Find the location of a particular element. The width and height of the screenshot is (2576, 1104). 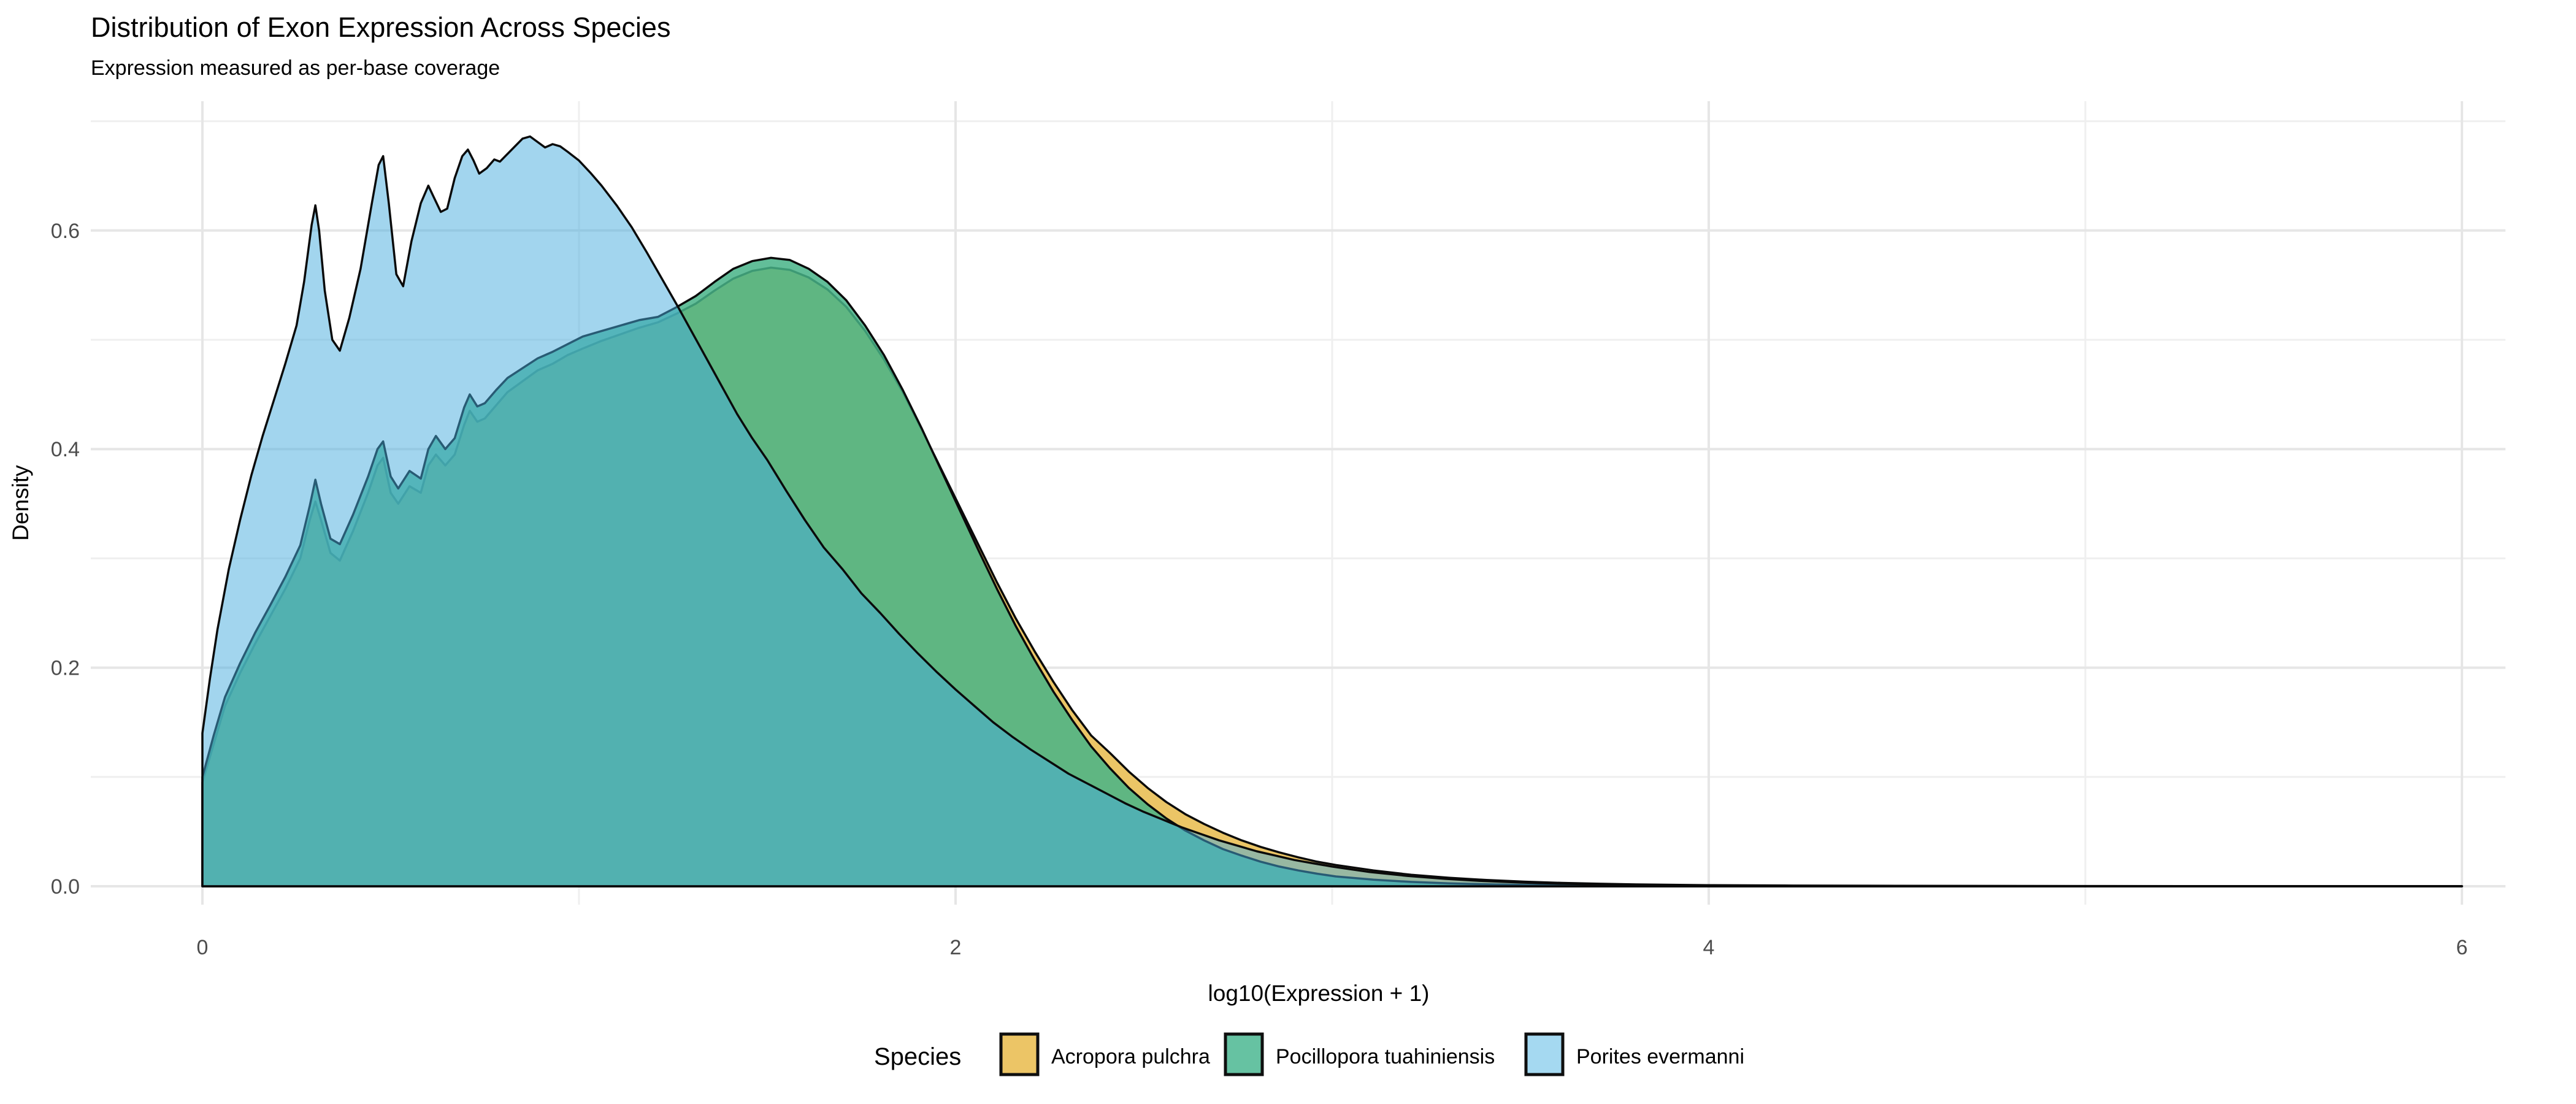

y-tick-label: 0.0 is located at coordinates (65, 887).